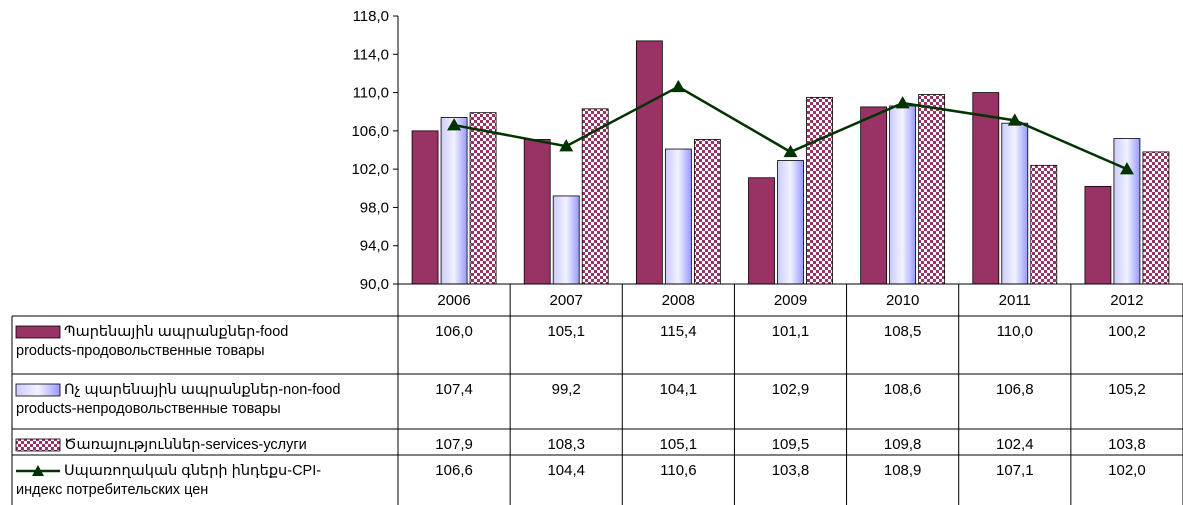 The width and height of the screenshot is (1183, 505). Describe the element at coordinates (1014, 119) in the screenshot. I see `cpi-point-2011` at that location.